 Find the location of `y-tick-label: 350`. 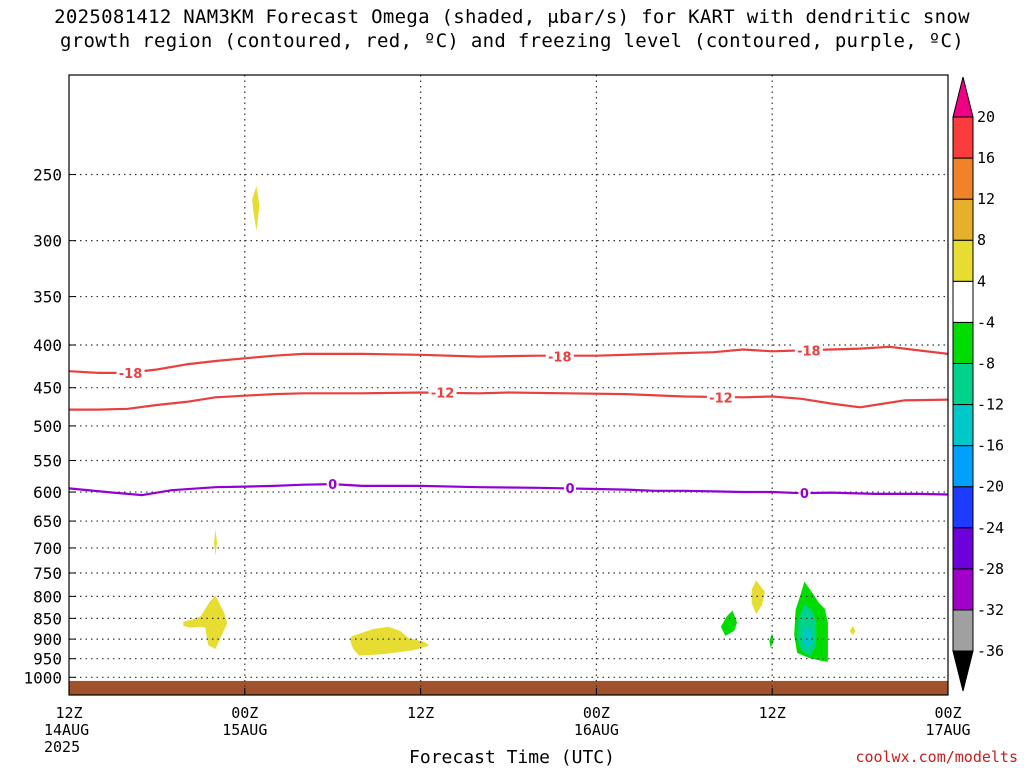

y-tick-label: 350 is located at coordinates (47, 297).